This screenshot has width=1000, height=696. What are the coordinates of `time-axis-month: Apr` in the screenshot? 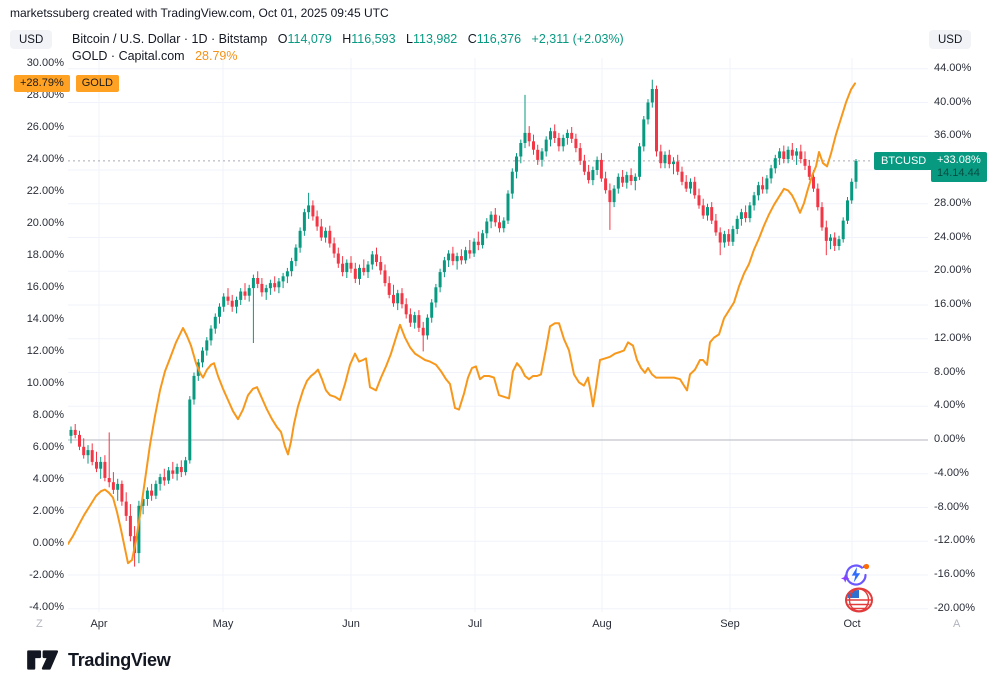 It's located at (99, 624).